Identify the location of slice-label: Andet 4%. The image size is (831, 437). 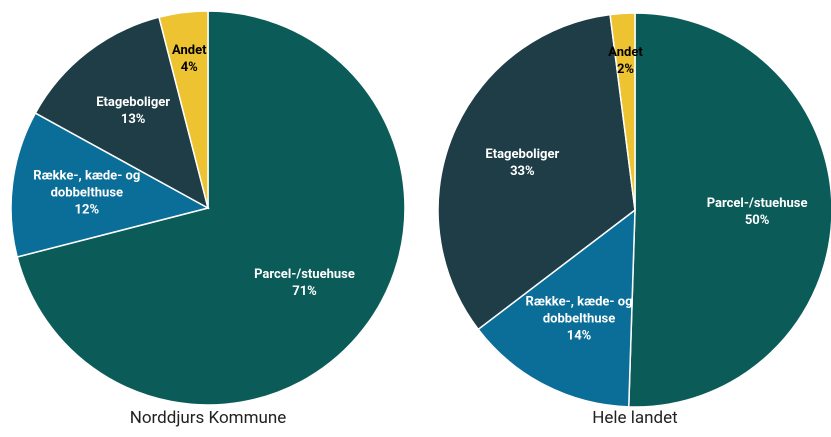
(189, 59).